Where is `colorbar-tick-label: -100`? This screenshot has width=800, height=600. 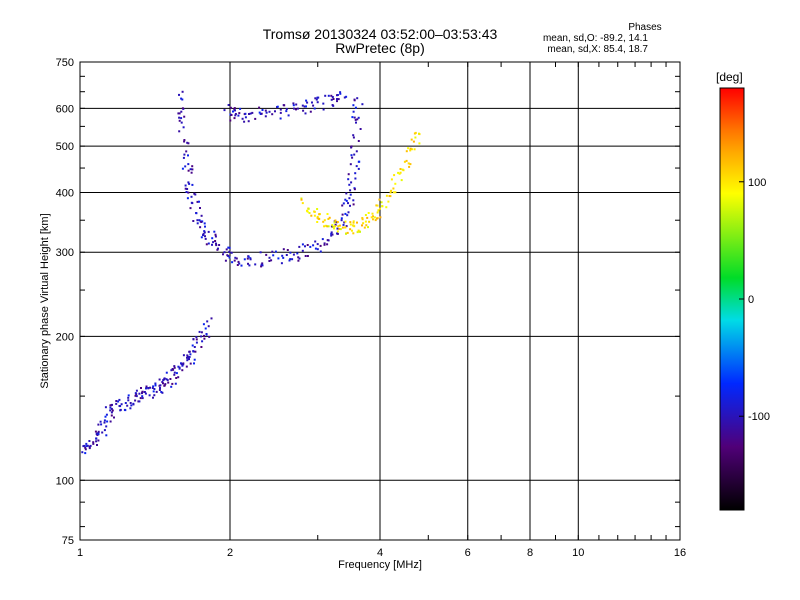 colorbar-tick-label: -100 is located at coordinates (759, 417).